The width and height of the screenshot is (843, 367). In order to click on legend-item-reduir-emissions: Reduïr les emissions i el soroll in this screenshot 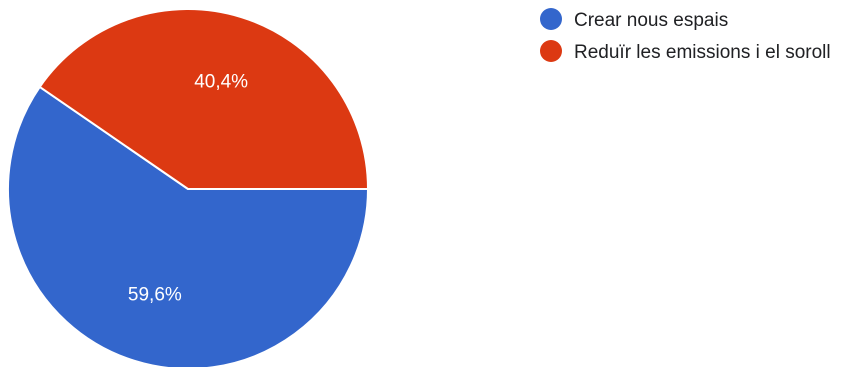, I will do `click(690, 53)`.